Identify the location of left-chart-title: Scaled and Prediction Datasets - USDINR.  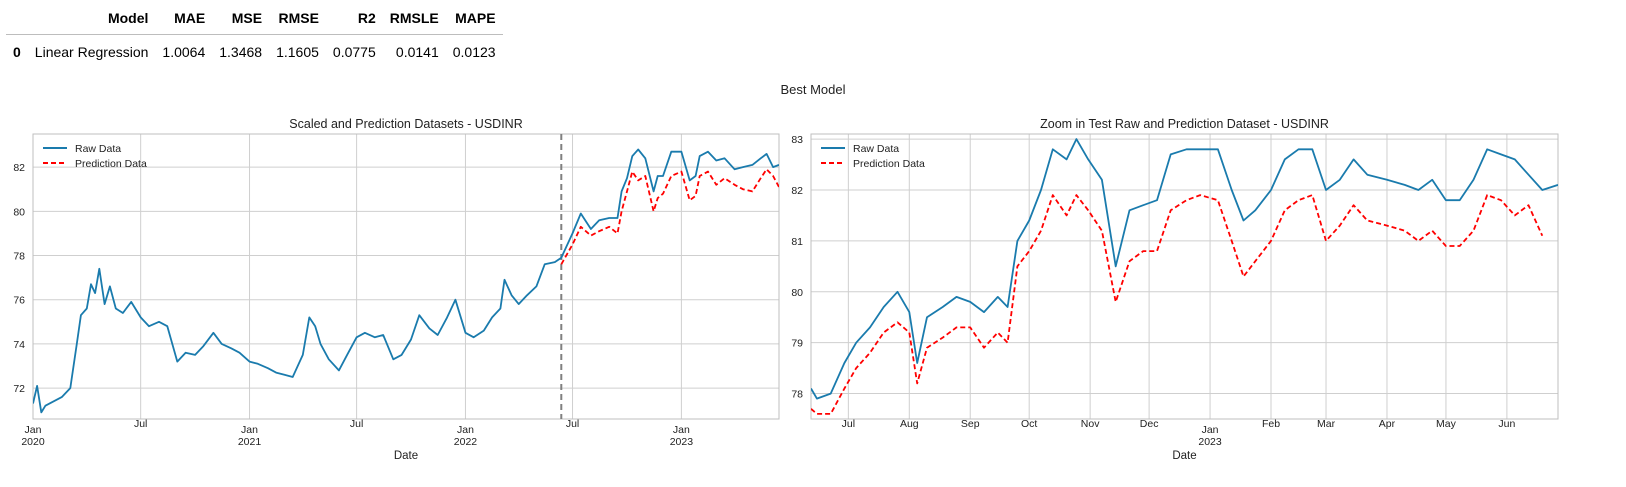
(405, 124).